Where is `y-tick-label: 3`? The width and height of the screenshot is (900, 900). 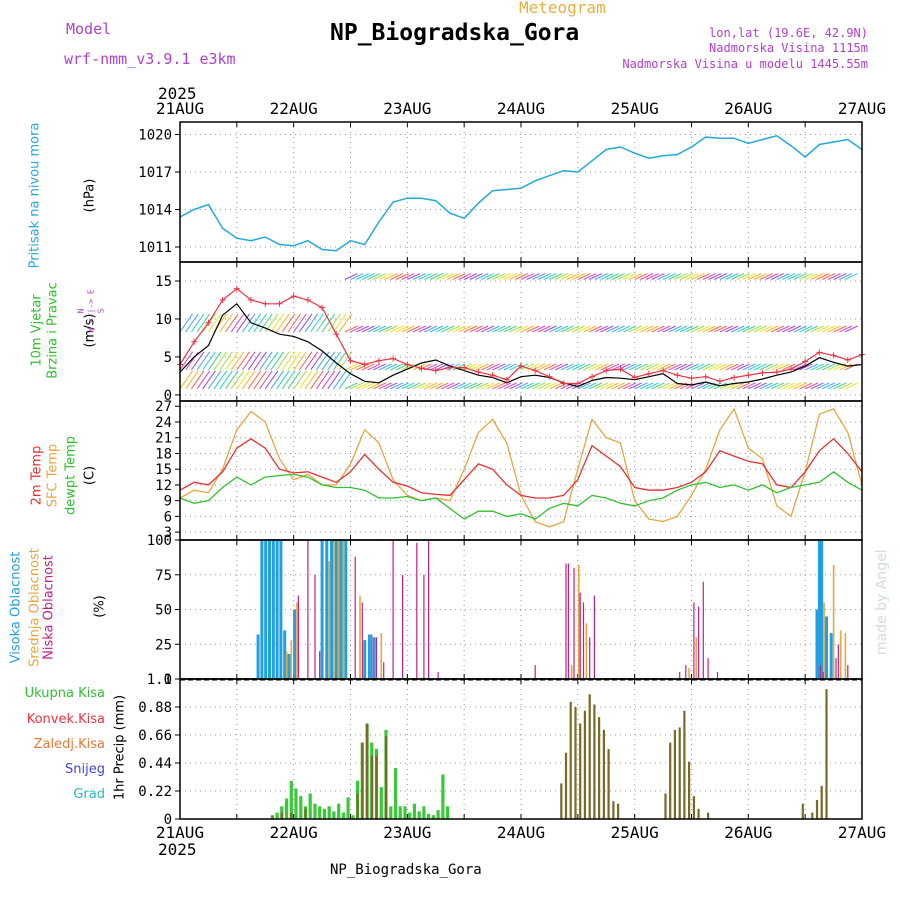 y-tick-label: 3 is located at coordinates (168, 533).